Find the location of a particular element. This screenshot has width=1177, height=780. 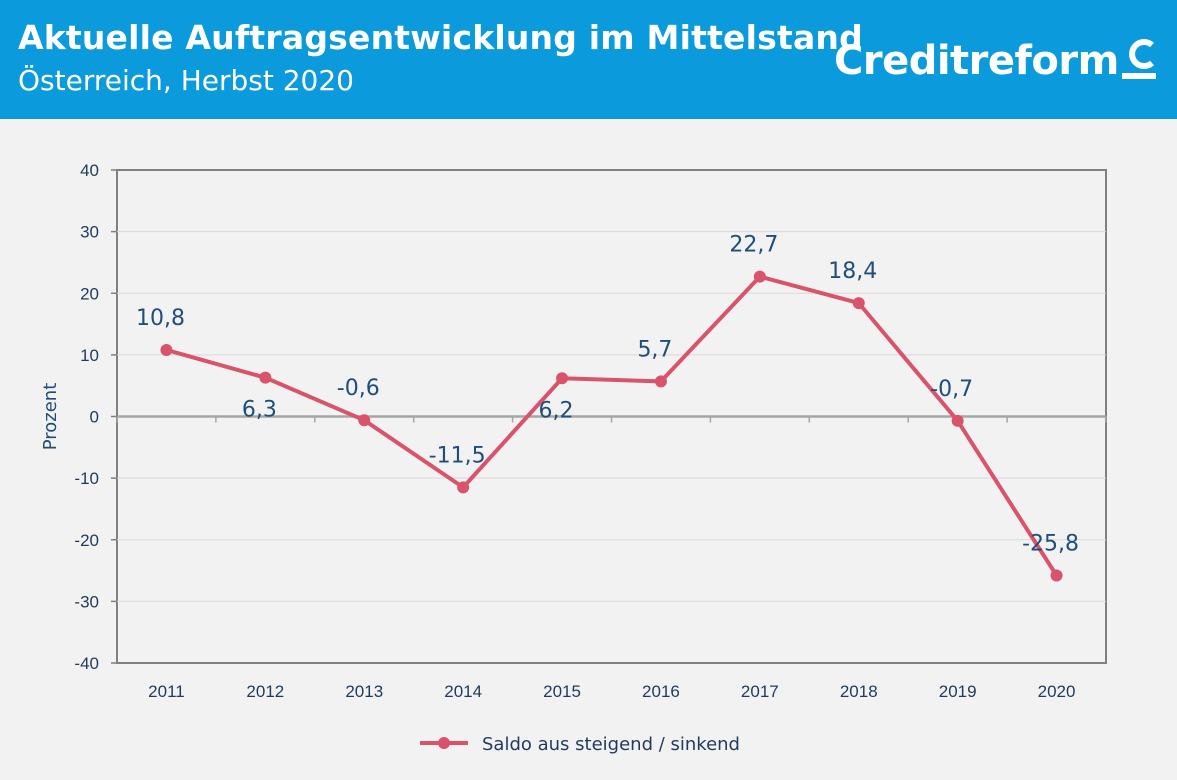

x-tick-label: 2015 is located at coordinates (562, 691).